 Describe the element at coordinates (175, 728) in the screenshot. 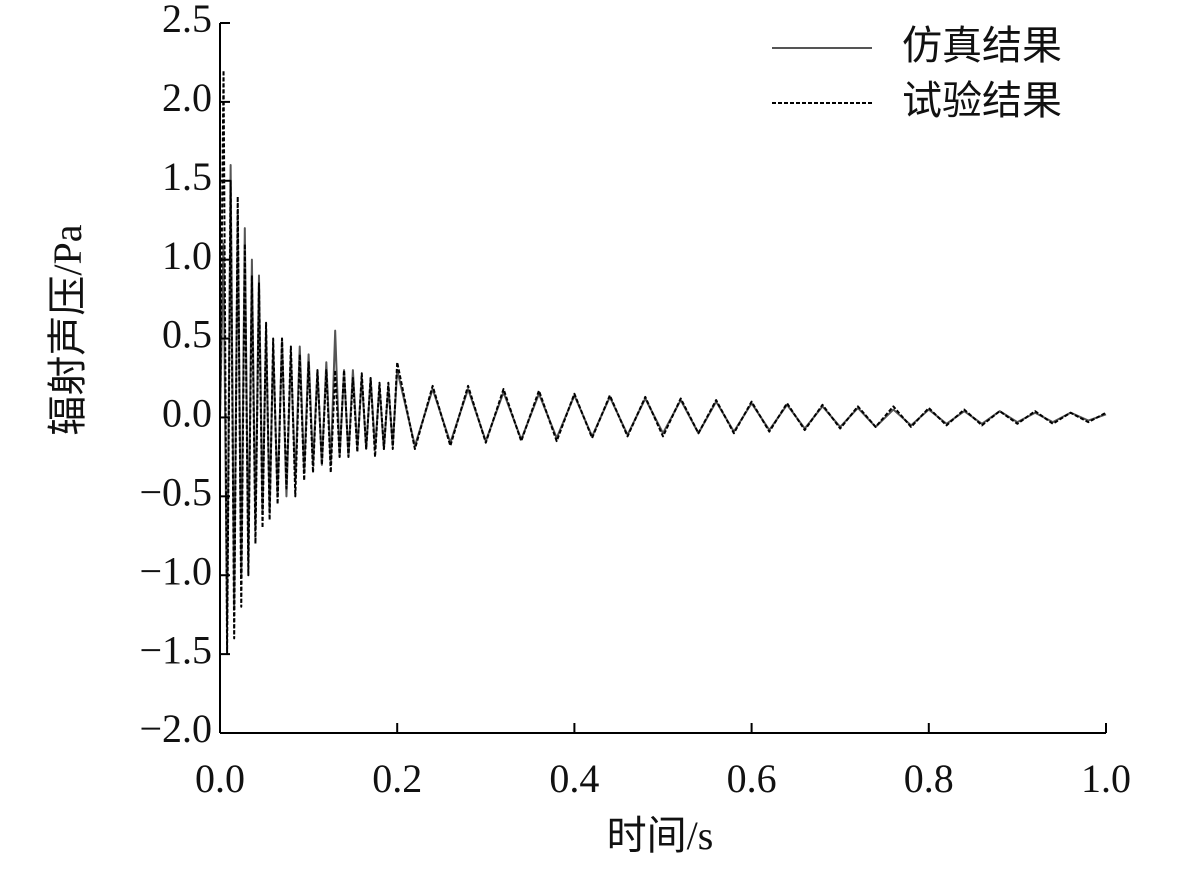

I see `y-tick-label: −2.0` at that location.